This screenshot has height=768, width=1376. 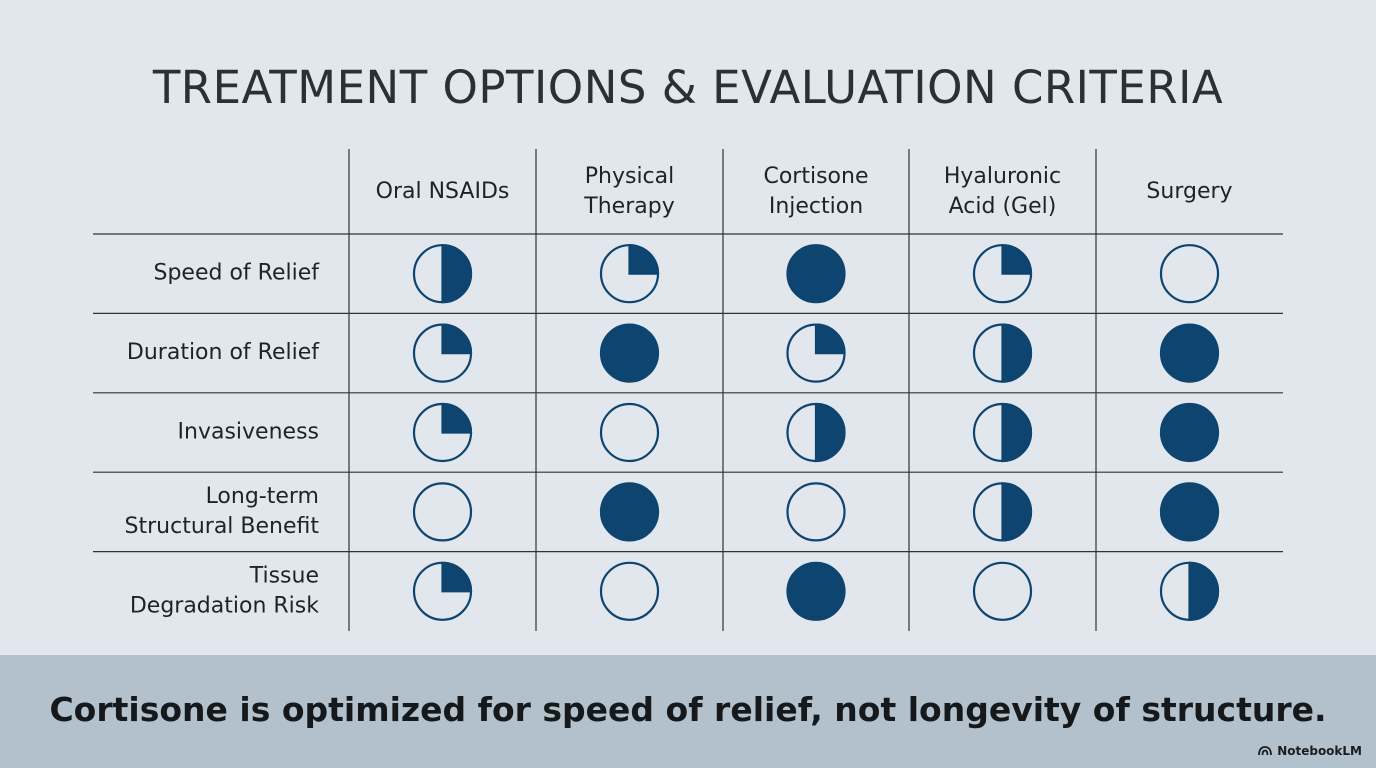 I want to click on row-header: Long-term Structural Benefit, so click(x=222, y=511).